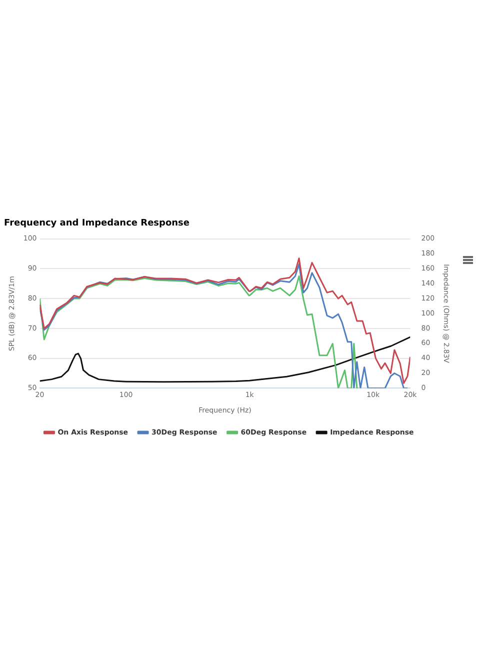 The image size is (496, 664). What do you see at coordinates (97, 223) in the screenshot?
I see `chart-title: Frequency and Impedance Response` at bounding box center [97, 223].